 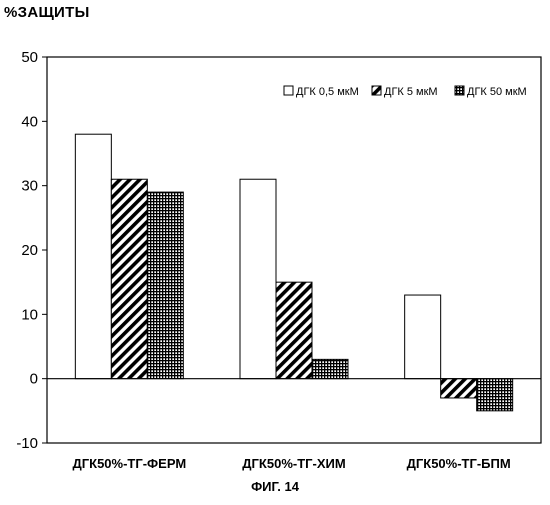 What do you see at coordinates (275, 486) in the screenshot?
I see `figure-caption: ФИГ. 14` at bounding box center [275, 486].